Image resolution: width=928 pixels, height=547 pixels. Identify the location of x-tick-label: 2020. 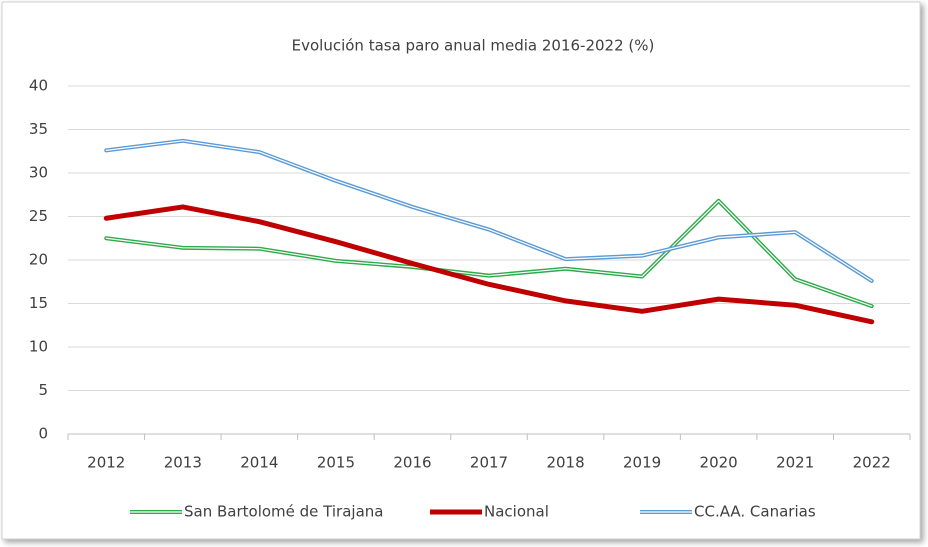
(719, 463).